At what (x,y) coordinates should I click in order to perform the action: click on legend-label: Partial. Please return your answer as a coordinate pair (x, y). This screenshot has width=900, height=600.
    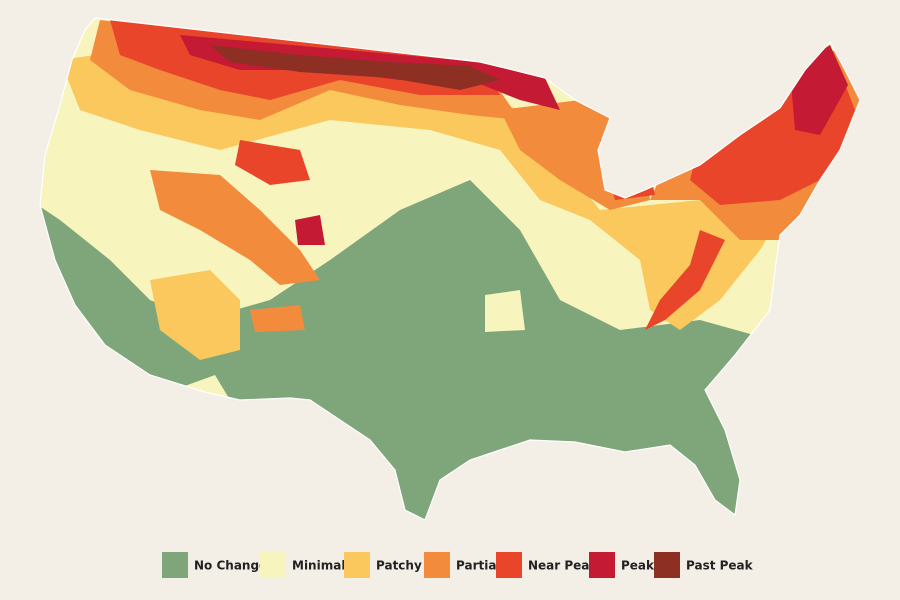
    Looking at the image, I should click on (478, 566).